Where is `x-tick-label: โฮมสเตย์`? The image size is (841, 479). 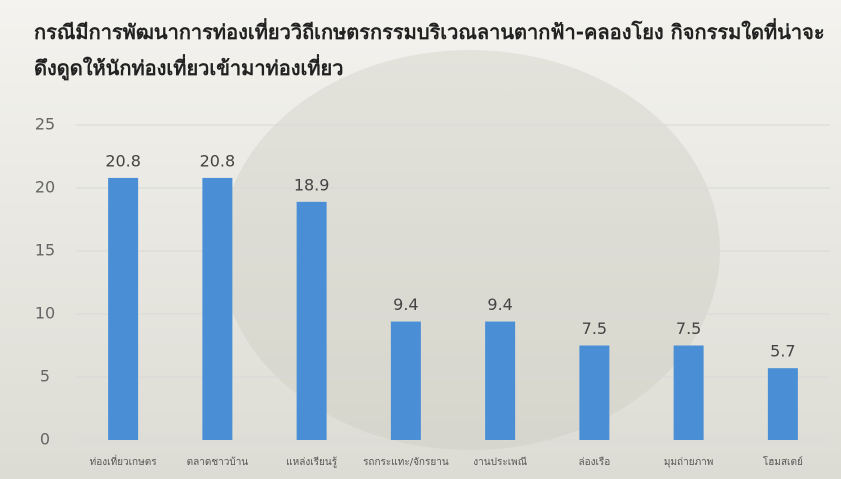
x-tick-label: โฮมสเตย์ is located at coordinates (783, 461).